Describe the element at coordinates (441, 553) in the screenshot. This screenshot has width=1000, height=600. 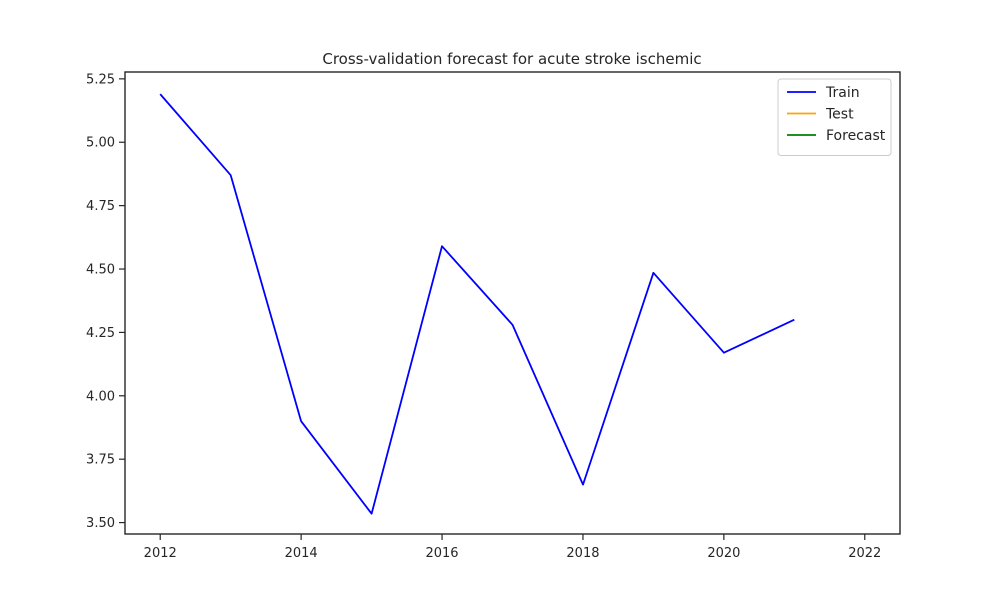
I see `x-tick-label: 2016` at that location.